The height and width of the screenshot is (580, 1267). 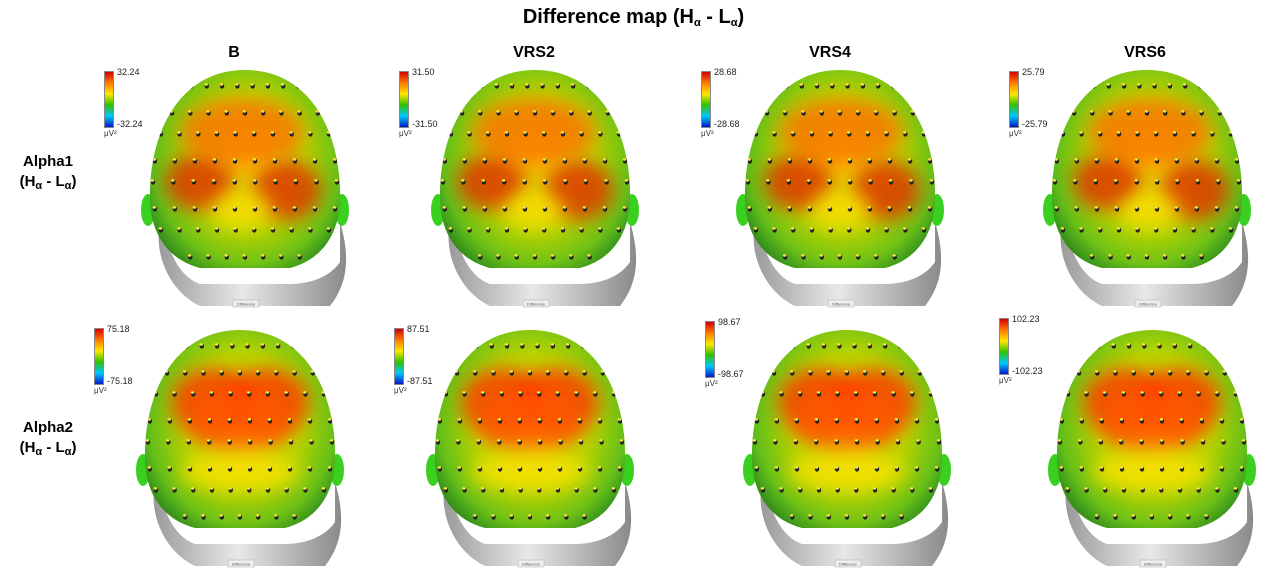 I want to click on figure-title: Difference map (Hα - Lα), so click(x=633, y=17).